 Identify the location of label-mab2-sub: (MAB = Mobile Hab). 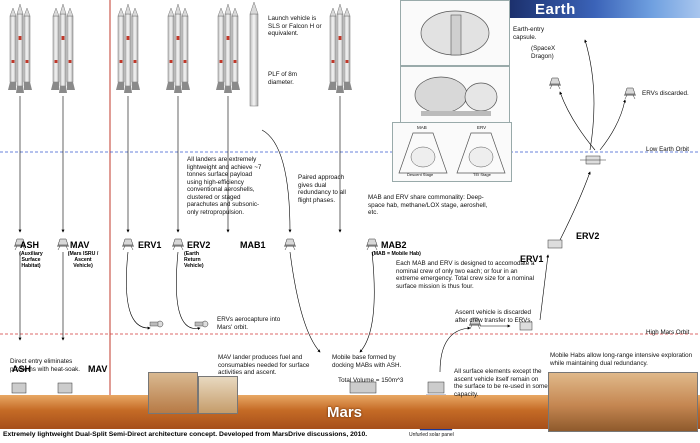
(396, 254).